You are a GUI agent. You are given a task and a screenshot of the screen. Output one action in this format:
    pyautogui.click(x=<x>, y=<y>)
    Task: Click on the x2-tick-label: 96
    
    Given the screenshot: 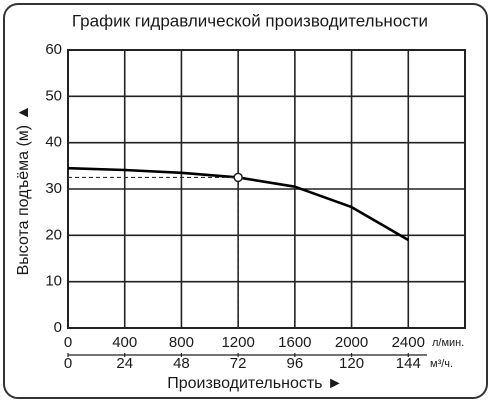 What is the action you would take?
    pyautogui.click(x=295, y=363)
    